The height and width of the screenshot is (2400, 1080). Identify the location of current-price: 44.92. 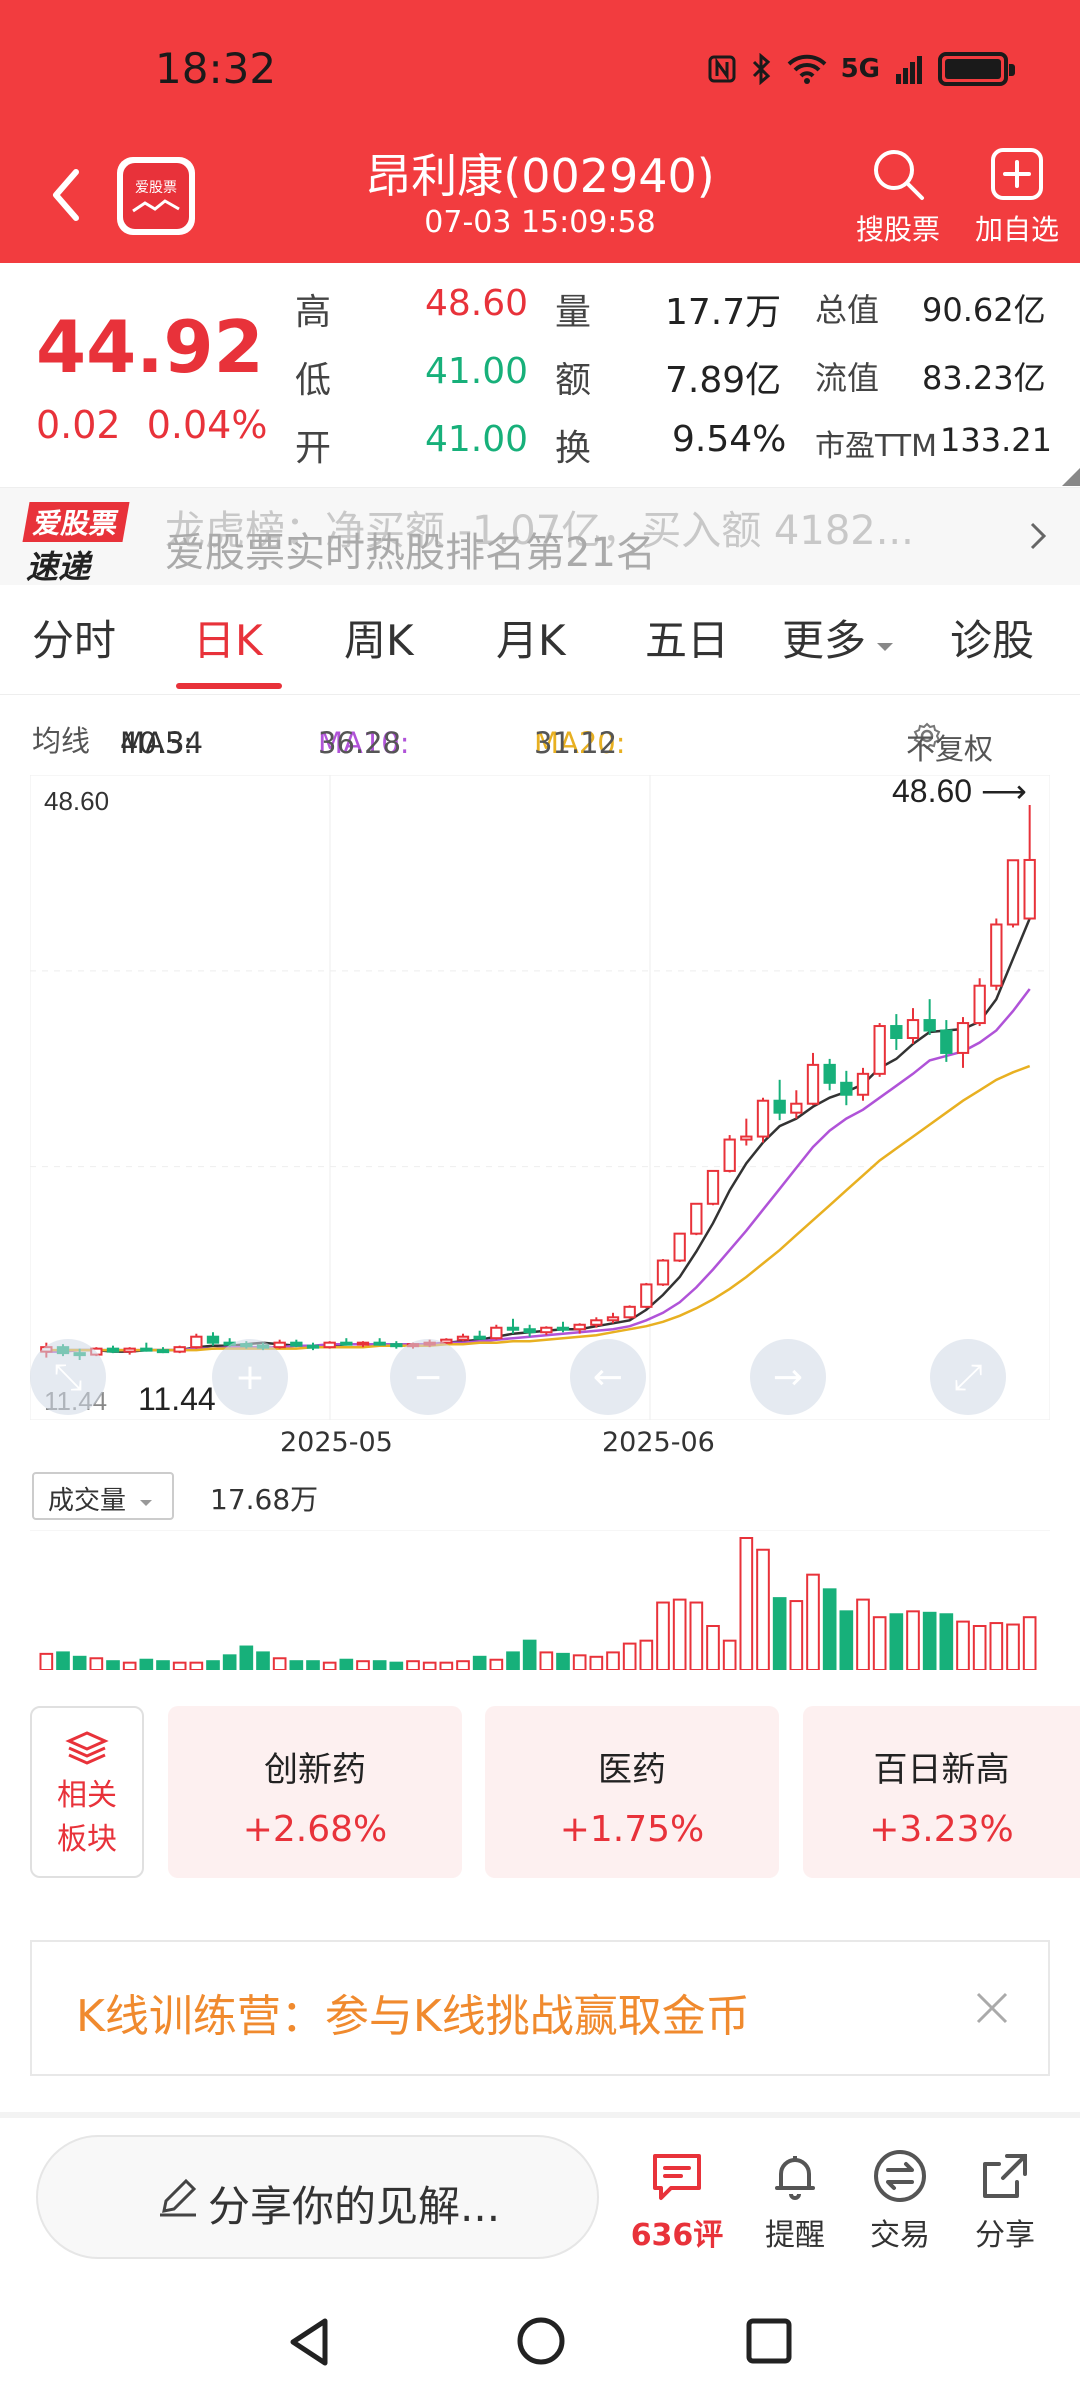
(150, 347).